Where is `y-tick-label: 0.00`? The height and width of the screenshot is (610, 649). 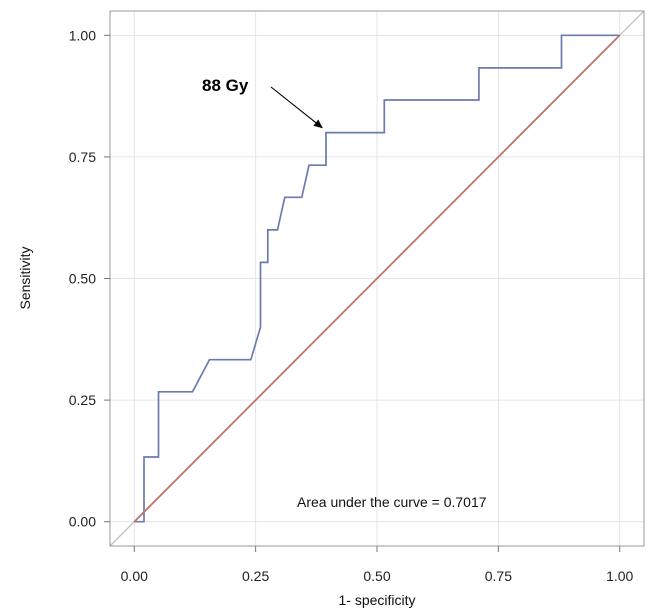 y-tick-label: 0.00 is located at coordinates (82, 522).